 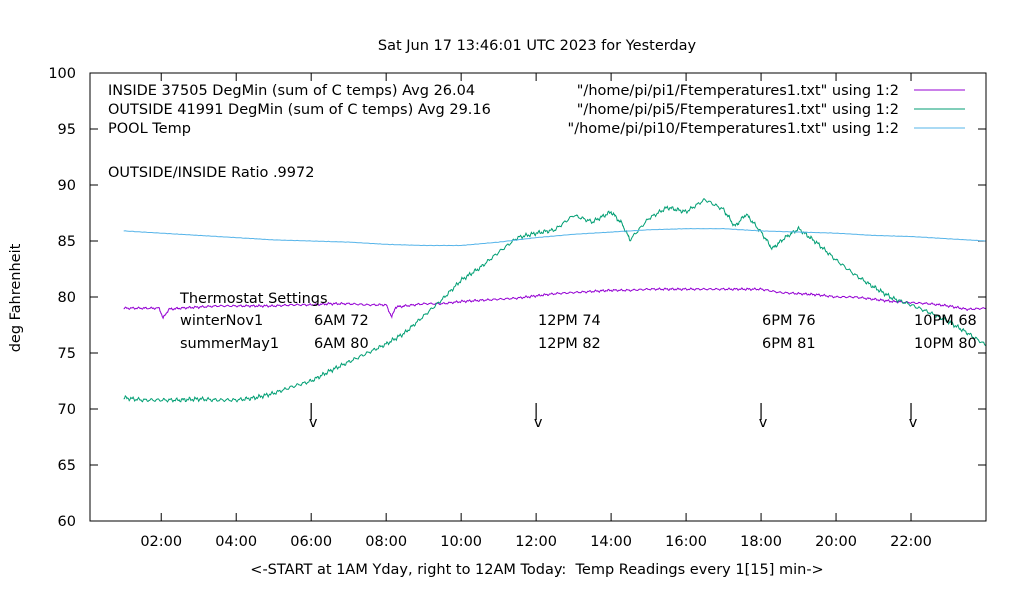 I want to click on thermostat-setting: 6PM 81, so click(x=789, y=344).